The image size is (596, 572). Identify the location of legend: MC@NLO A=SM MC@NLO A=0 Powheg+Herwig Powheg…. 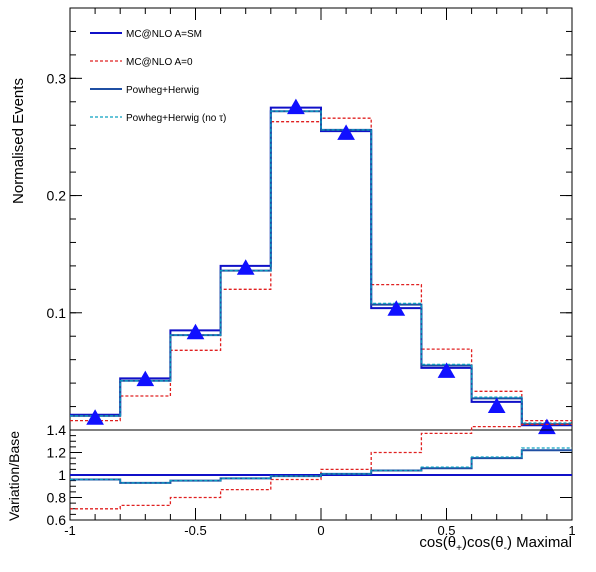
(158, 76).